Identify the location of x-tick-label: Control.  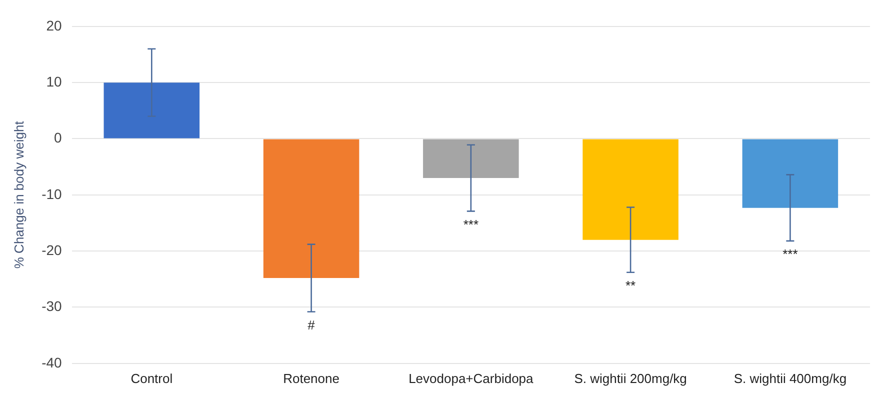
(151, 378).